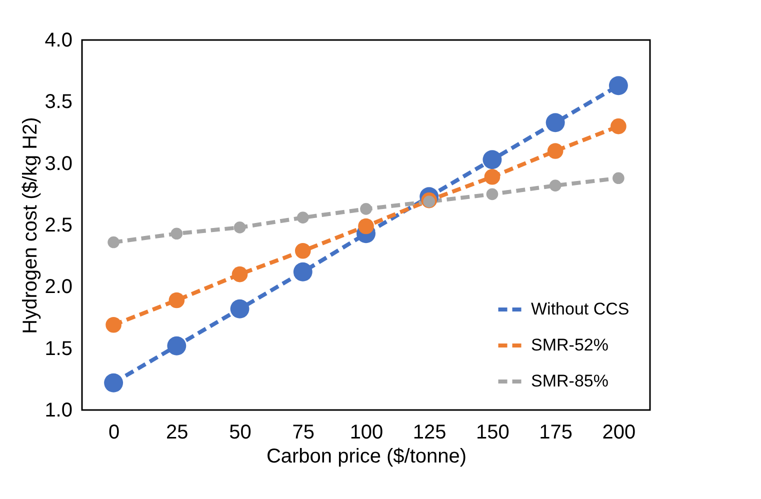 Image resolution: width=761 pixels, height=499 pixels. I want to click on legend-label: Without CCS, so click(580, 309).